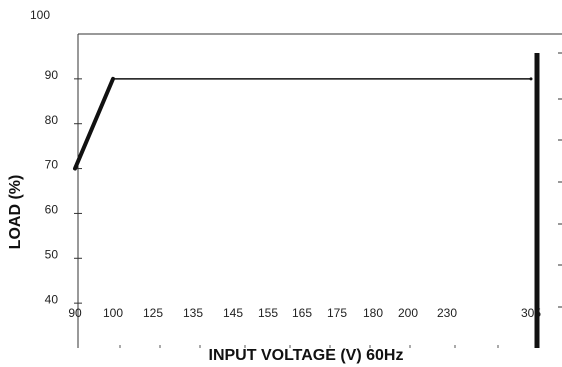 The width and height of the screenshot is (562, 367). I want to click on right-axis-ticks, so click(560, 180).